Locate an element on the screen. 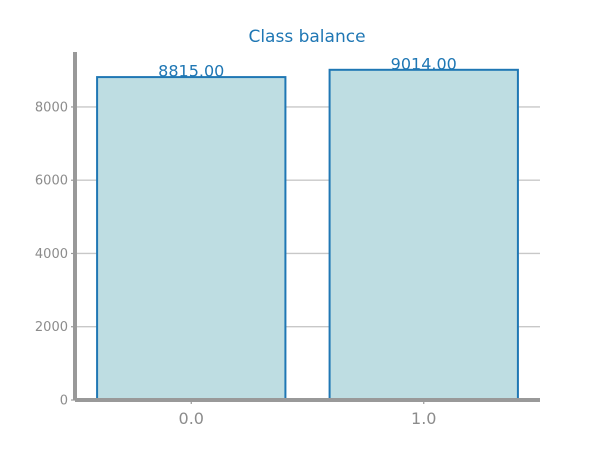 This screenshot has width=600, height=450. y-tick-label: 6000 is located at coordinates (51, 181).